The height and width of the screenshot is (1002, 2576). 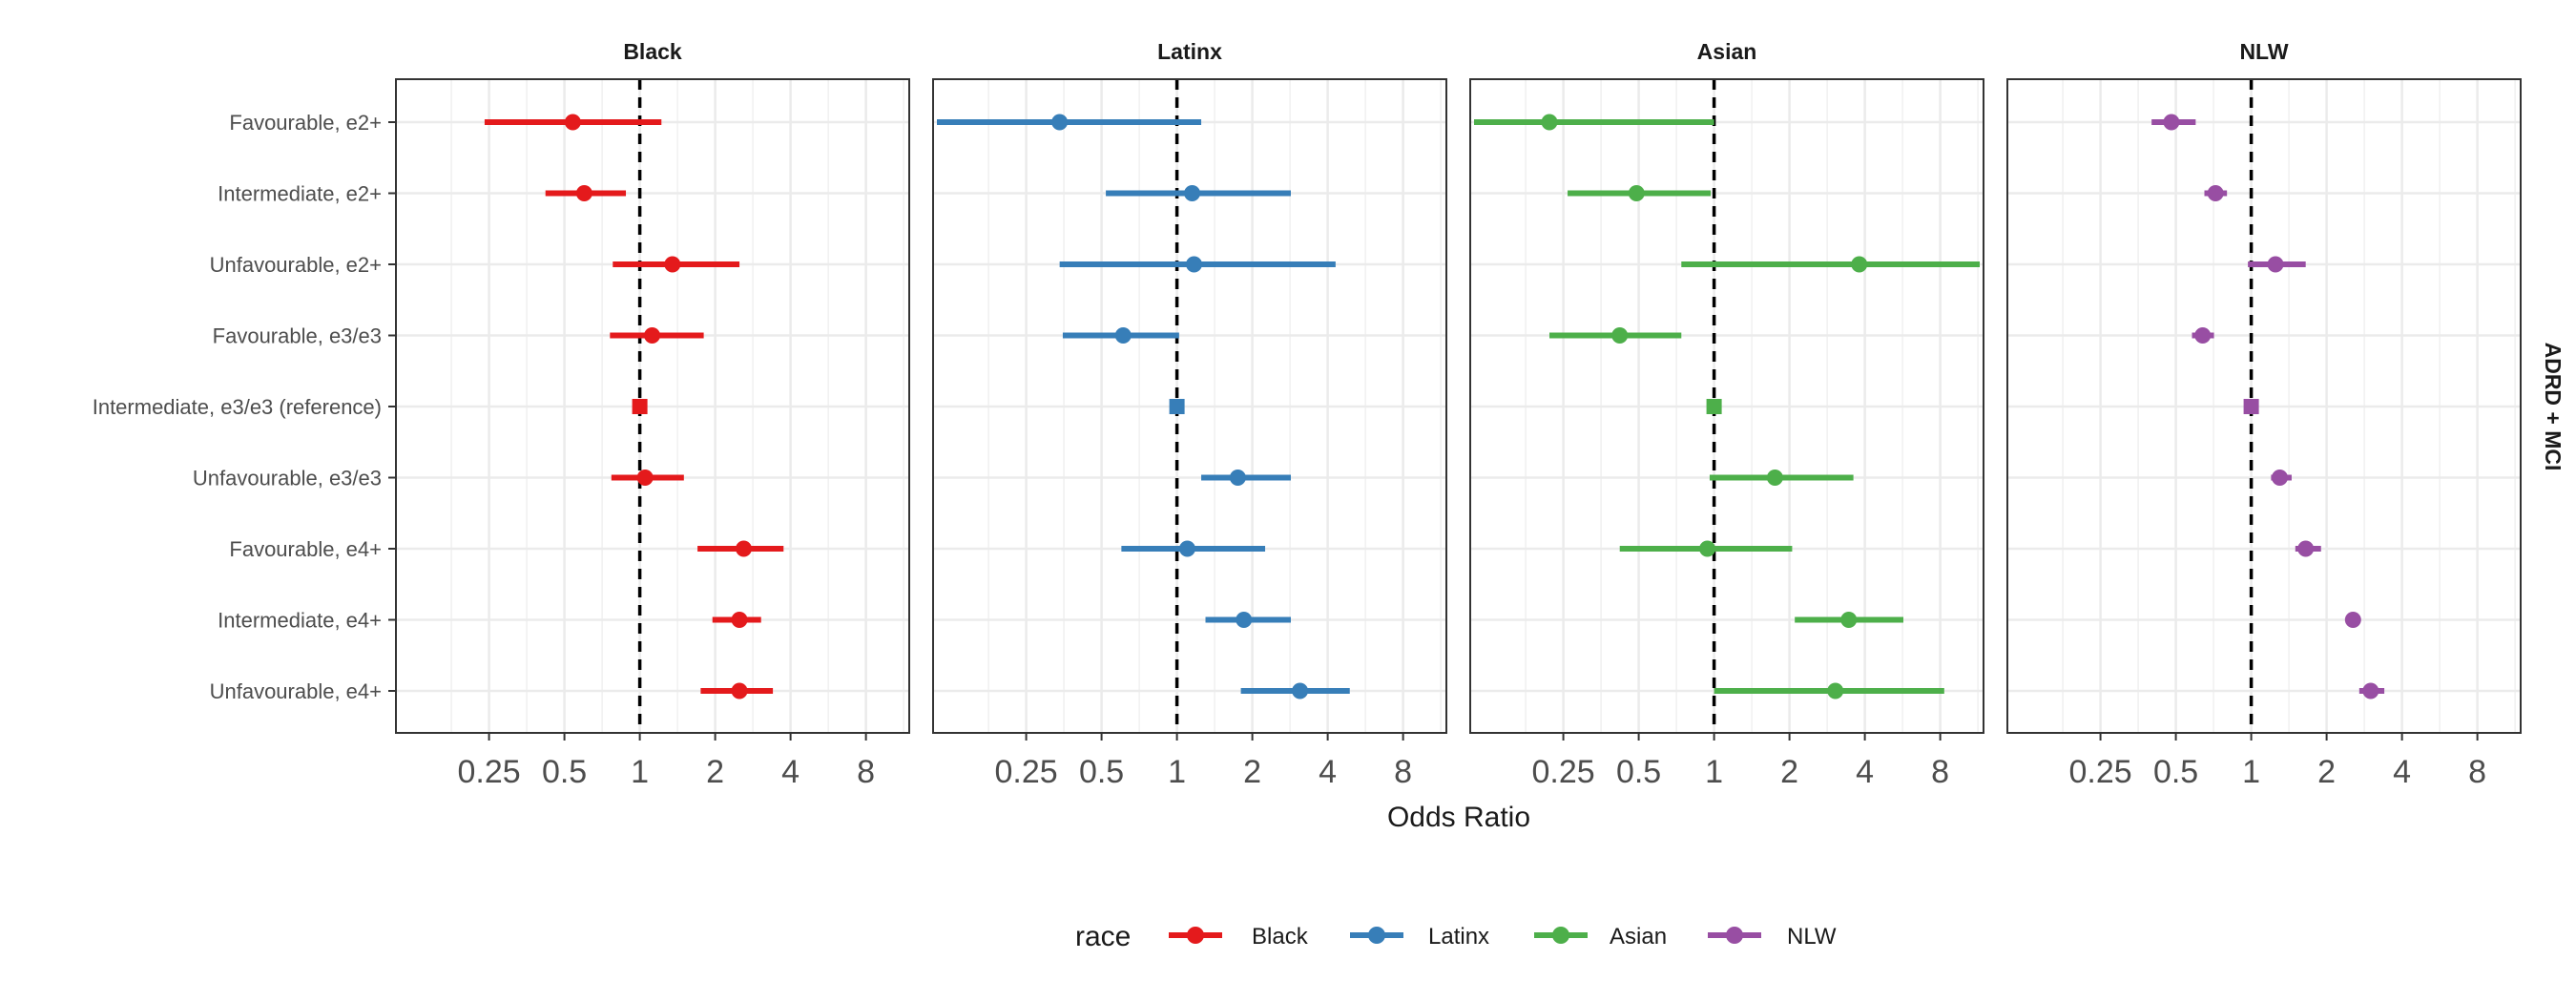 I want to click on point-black-intermediate-e4, so click(x=739, y=620).